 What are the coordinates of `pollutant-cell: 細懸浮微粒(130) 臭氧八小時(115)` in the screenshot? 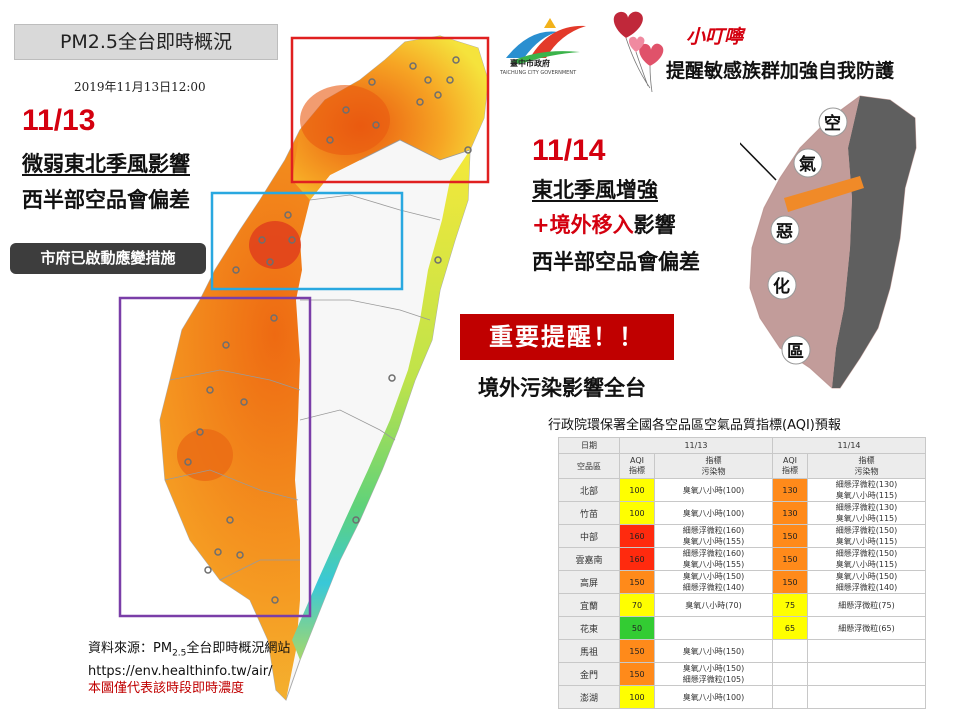 It's located at (866, 490).